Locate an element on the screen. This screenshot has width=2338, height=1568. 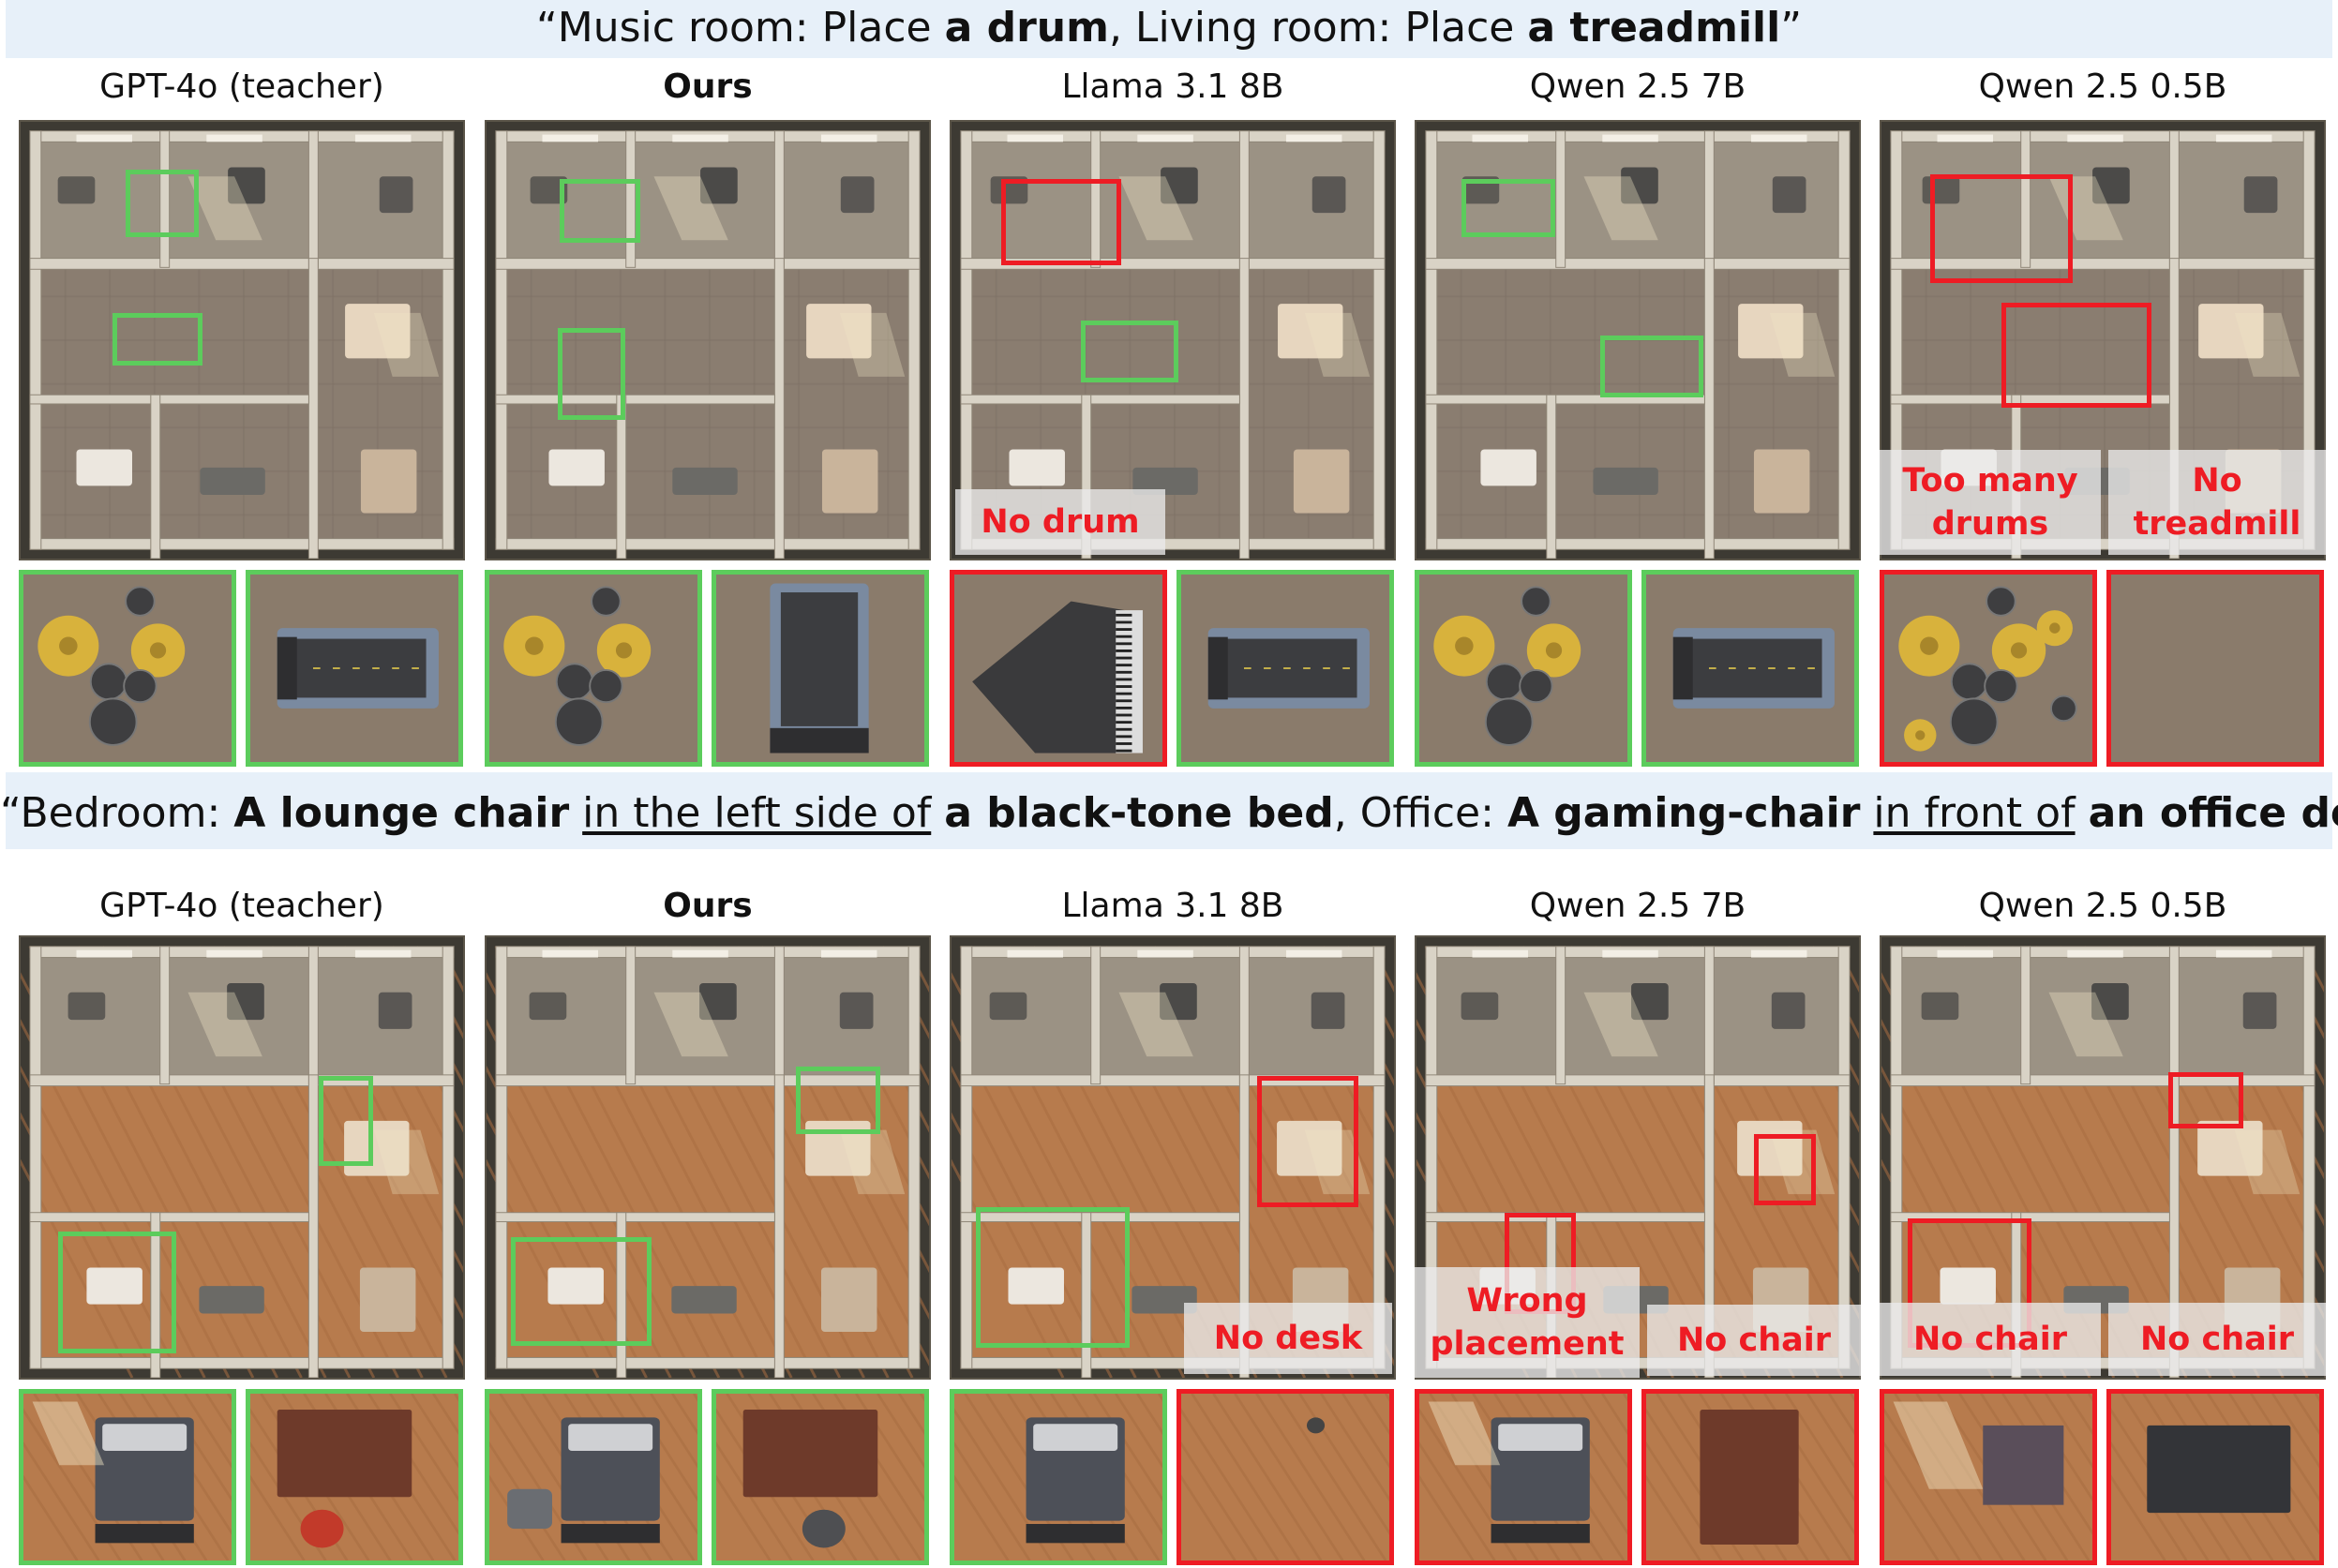
failure-caption: No treadmill is located at coordinates (2217, 503).